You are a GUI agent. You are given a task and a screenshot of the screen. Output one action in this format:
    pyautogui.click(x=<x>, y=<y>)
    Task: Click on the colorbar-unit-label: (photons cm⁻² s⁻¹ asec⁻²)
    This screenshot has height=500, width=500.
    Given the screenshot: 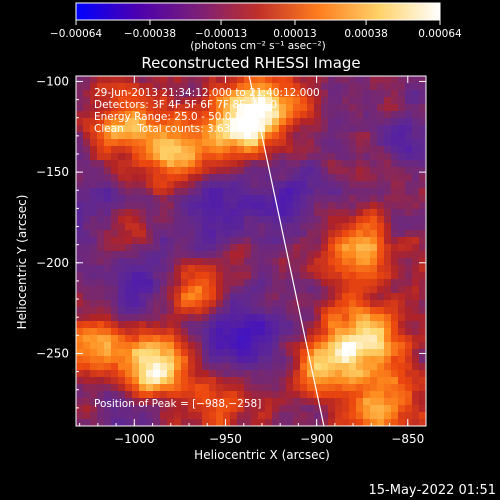 What is the action you would take?
    pyautogui.click(x=257, y=46)
    